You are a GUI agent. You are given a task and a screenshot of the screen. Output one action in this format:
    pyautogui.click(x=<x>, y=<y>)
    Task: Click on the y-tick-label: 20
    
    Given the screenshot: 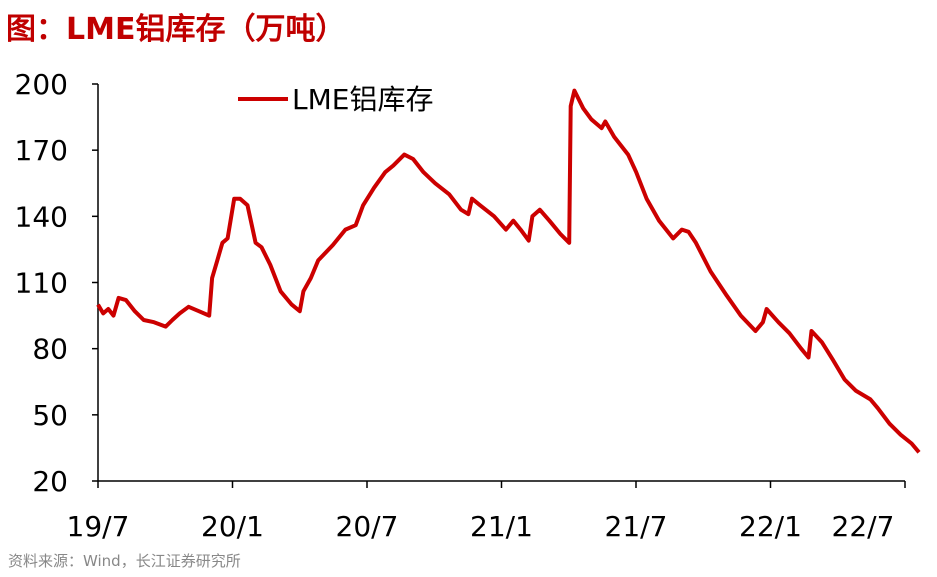 What is the action you would take?
    pyautogui.click(x=50, y=481)
    